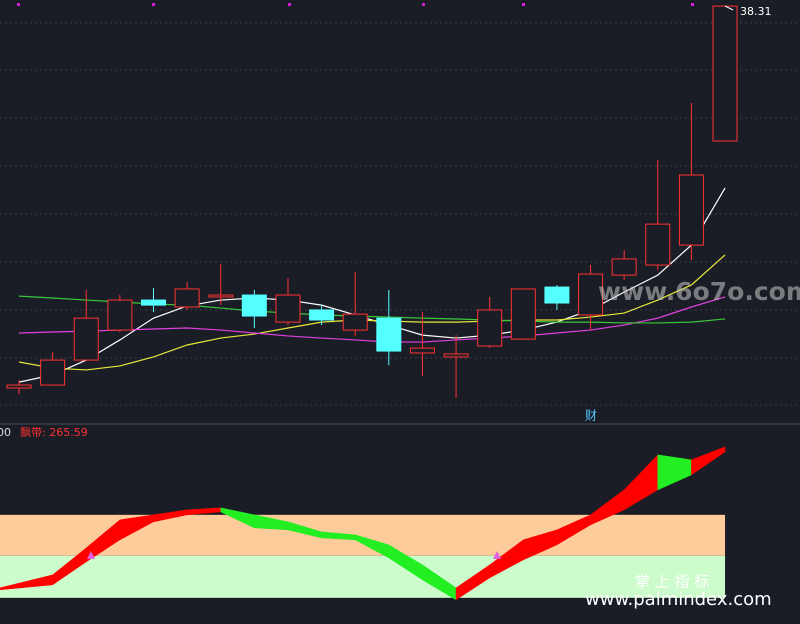 This screenshot has width=800, height=624. Describe the element at coordinates (363, 576) in the screenshot. I see `zone` at that location.